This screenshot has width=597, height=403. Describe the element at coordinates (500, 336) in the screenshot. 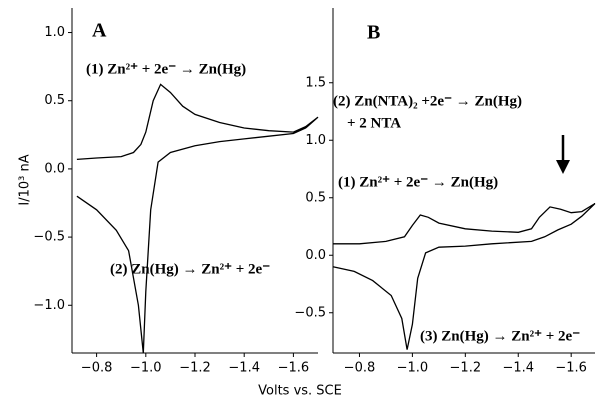

I see `annotation: (3) Zn(Hg) → Zn²⁺ + 2e⁻` at that location.